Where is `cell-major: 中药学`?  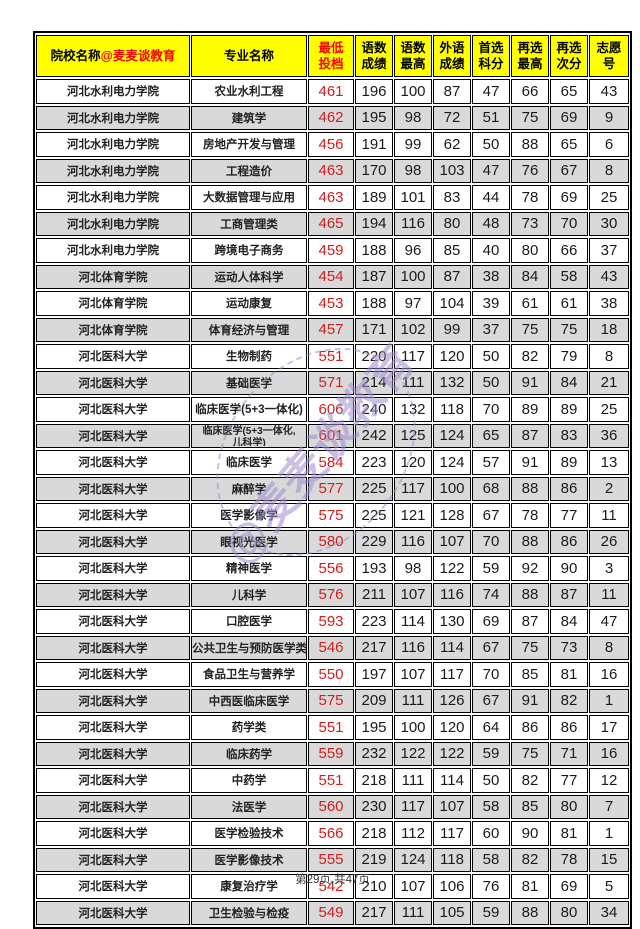 cell-major: 中药学 is located at coordinates (249, 780).